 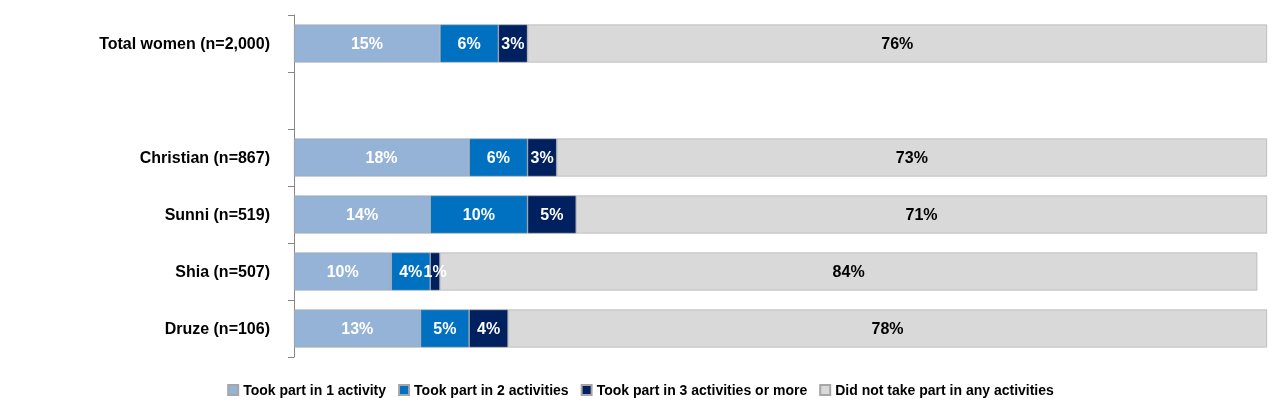 I want to click on data-label: 15%, so click(x=366, y=43).